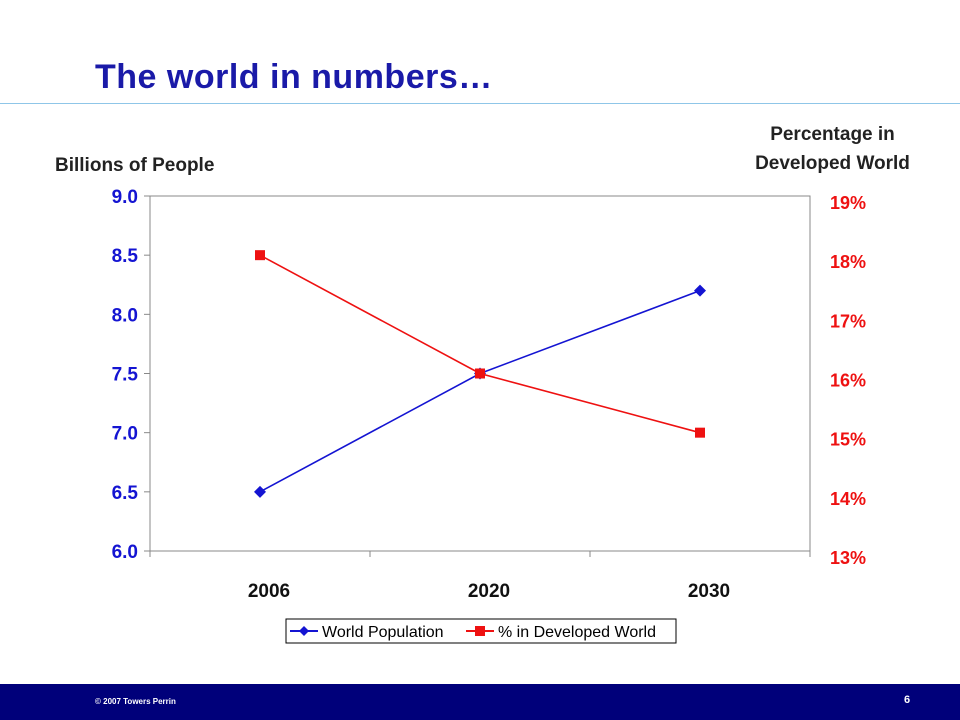 Image resolution: width=960 pixels, height=720 pixels. Describe the element at coordinates (480, 631) in the screenshot. I see `legend-marker-square` at that location.